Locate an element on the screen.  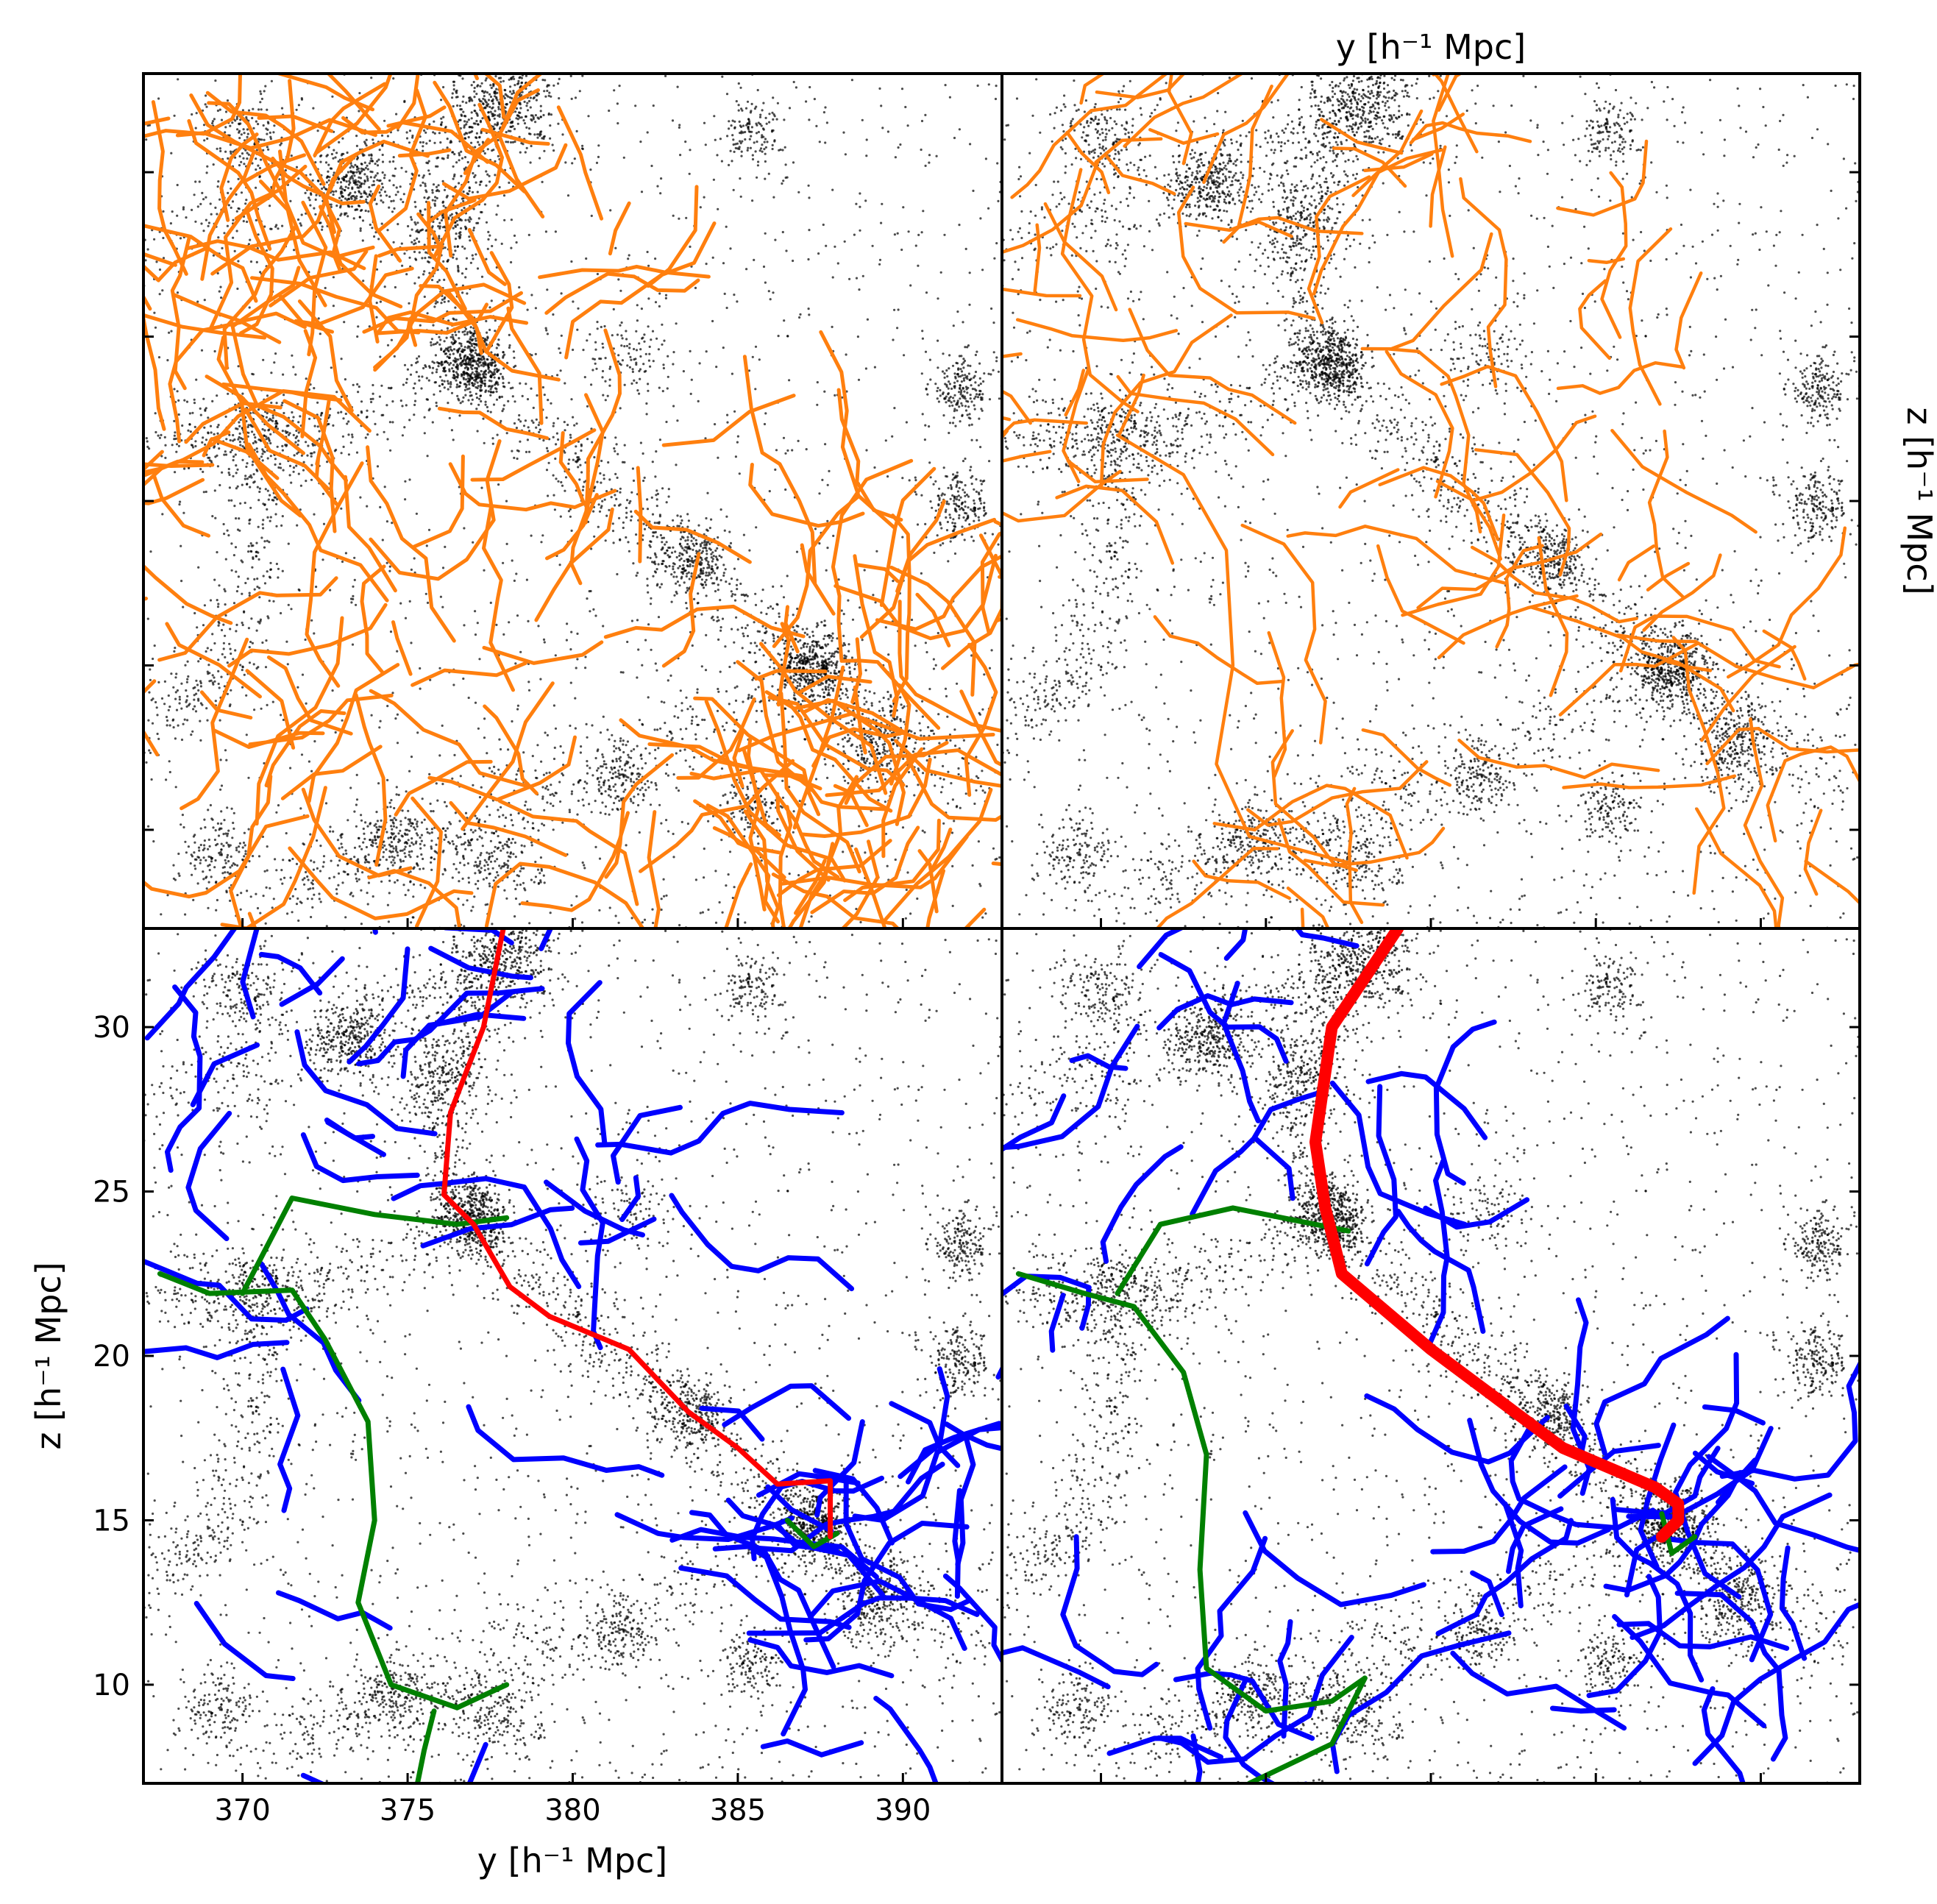
particle-tl-1937 is located at coordinates (471, 375).